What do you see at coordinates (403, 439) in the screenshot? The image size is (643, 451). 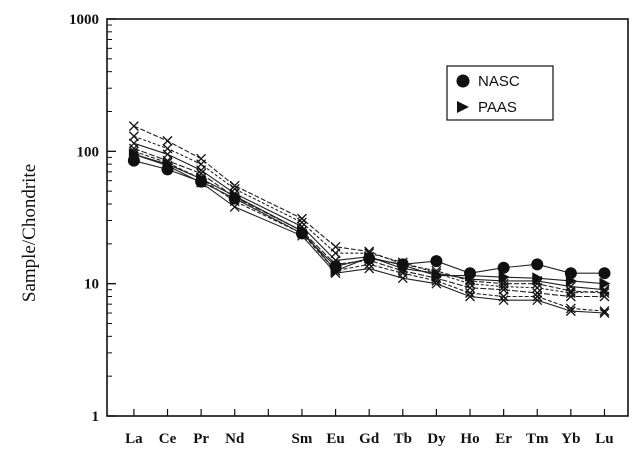 I see `x-tick-label-tb: Tb` at bounding box center [403, 439].